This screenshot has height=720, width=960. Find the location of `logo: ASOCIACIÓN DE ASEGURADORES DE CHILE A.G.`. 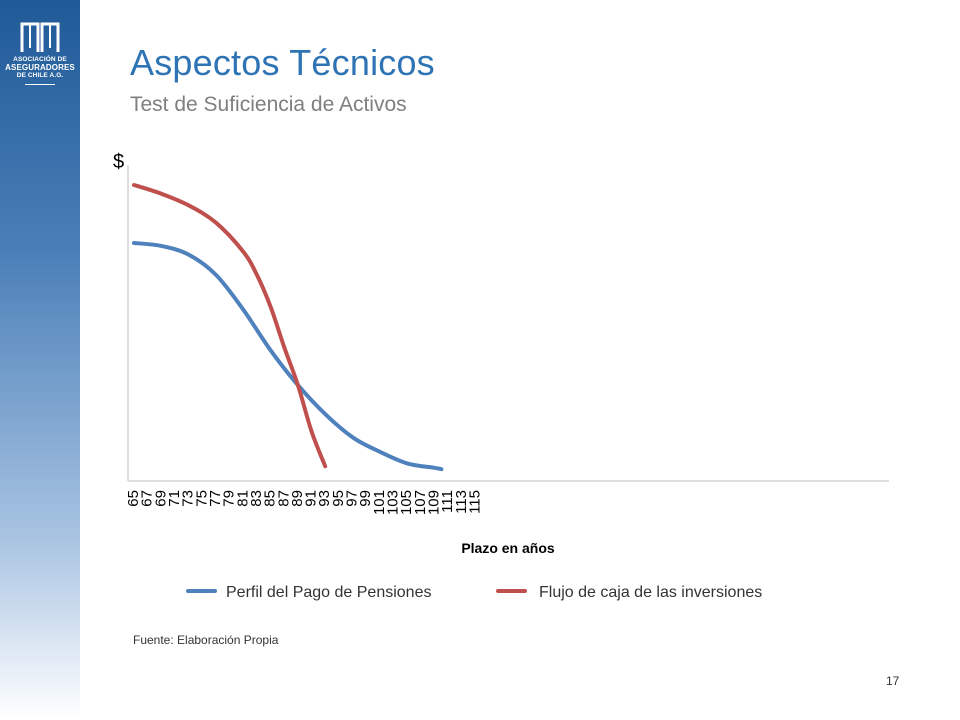

logo: ASOCIACIÓN DE ASEGURADORES DE CHILE A.G. is located at coordinates (40, 68).